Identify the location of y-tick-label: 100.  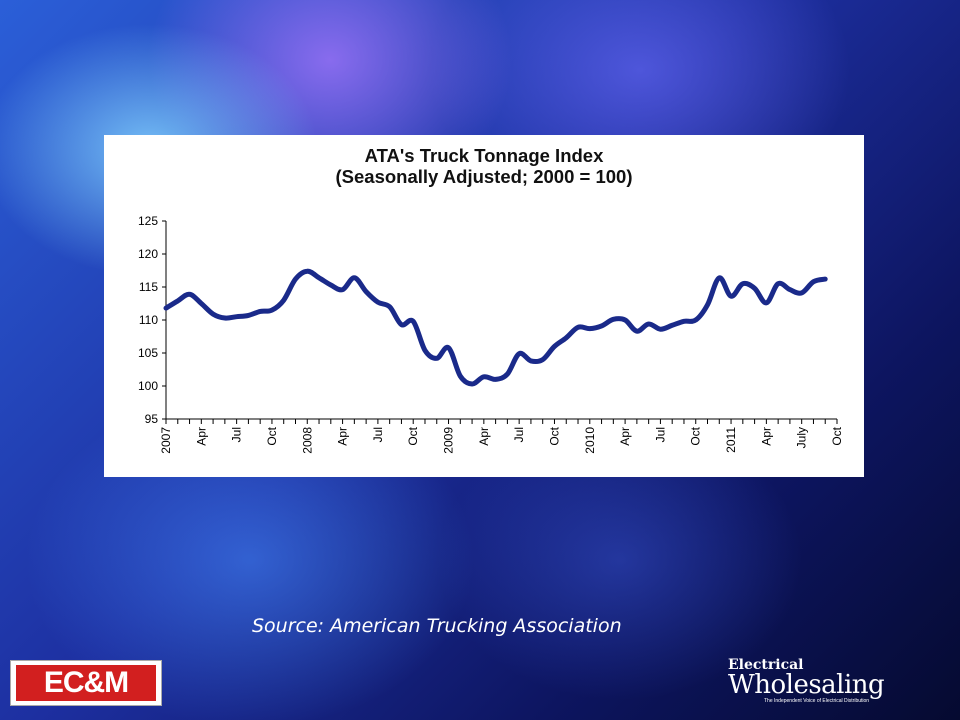
(148, 386).